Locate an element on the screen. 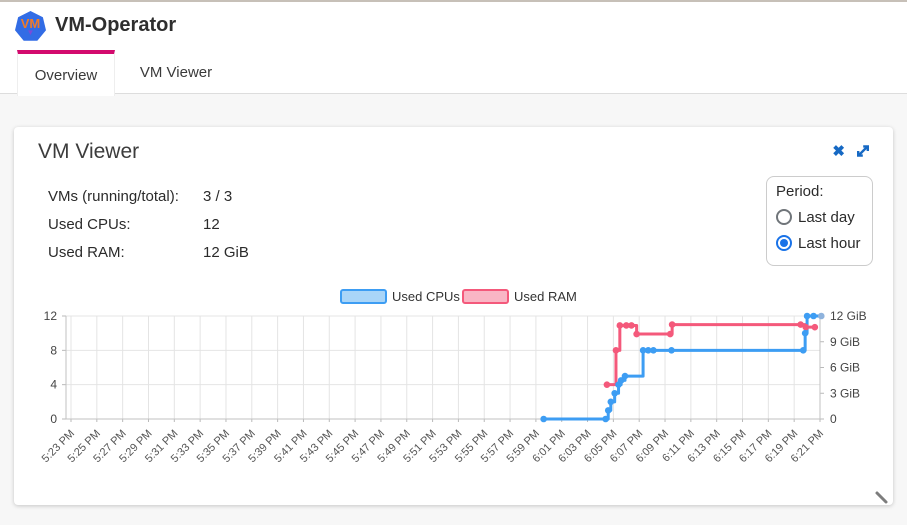  expand-icon is located at coordinates (863, 151).